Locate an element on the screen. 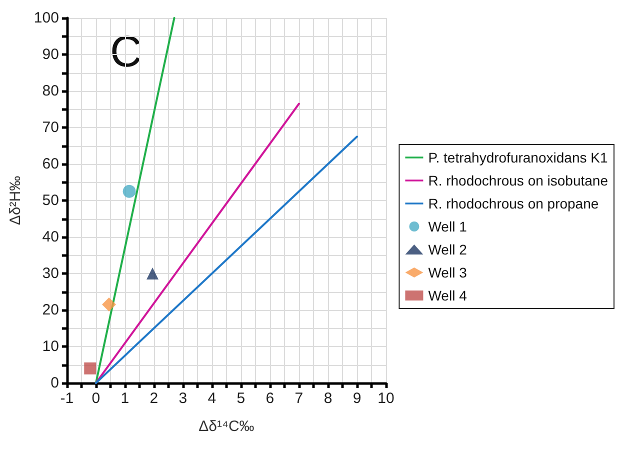 The width and height of the screenshot is (618, 453). legend-label: Well 1 is located at coordinates (448, 226).